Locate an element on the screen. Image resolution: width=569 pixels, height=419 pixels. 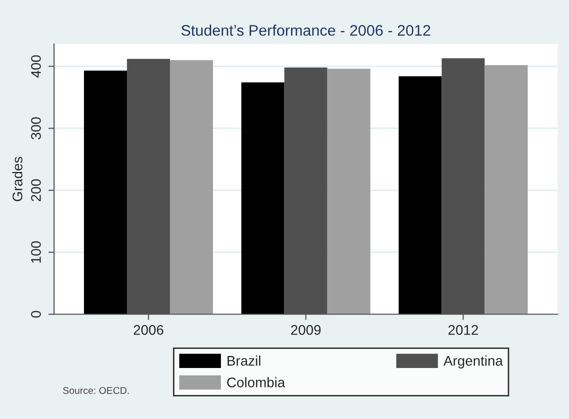
source-note: Source: OECD. is located at coordinates (96, 390).